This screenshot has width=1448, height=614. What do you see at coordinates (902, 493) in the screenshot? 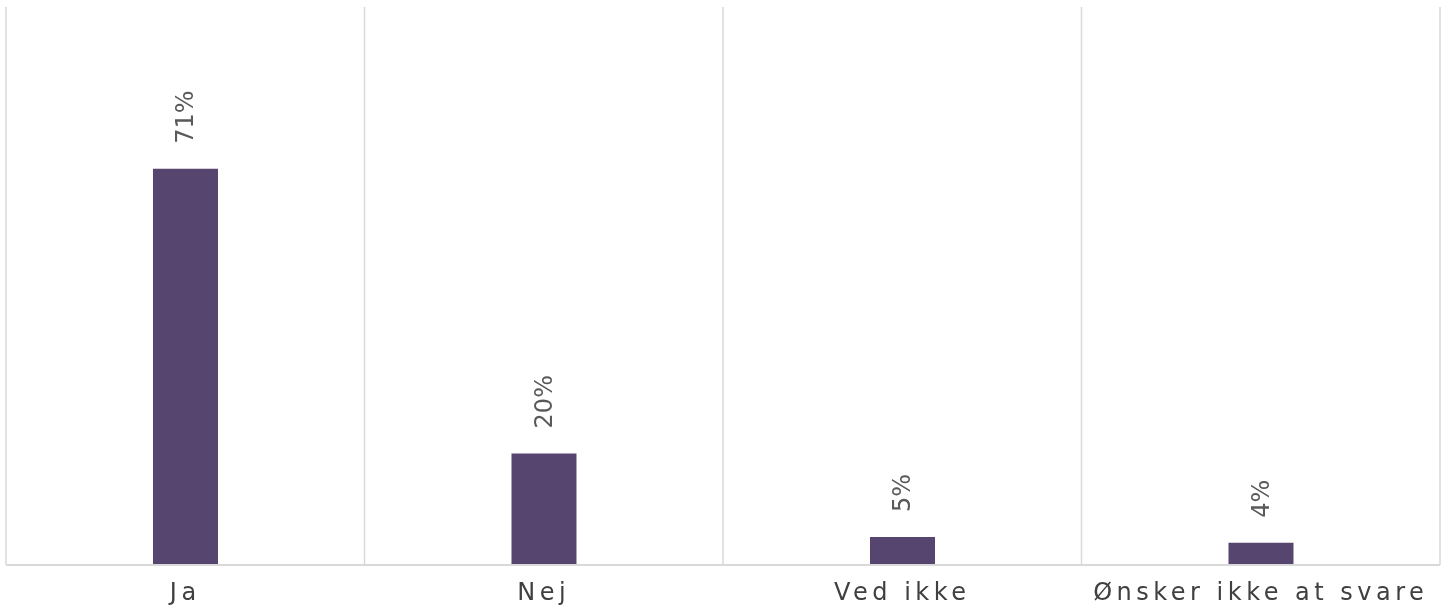
I see `data-label: 5%` at bounding box center [902, 493].